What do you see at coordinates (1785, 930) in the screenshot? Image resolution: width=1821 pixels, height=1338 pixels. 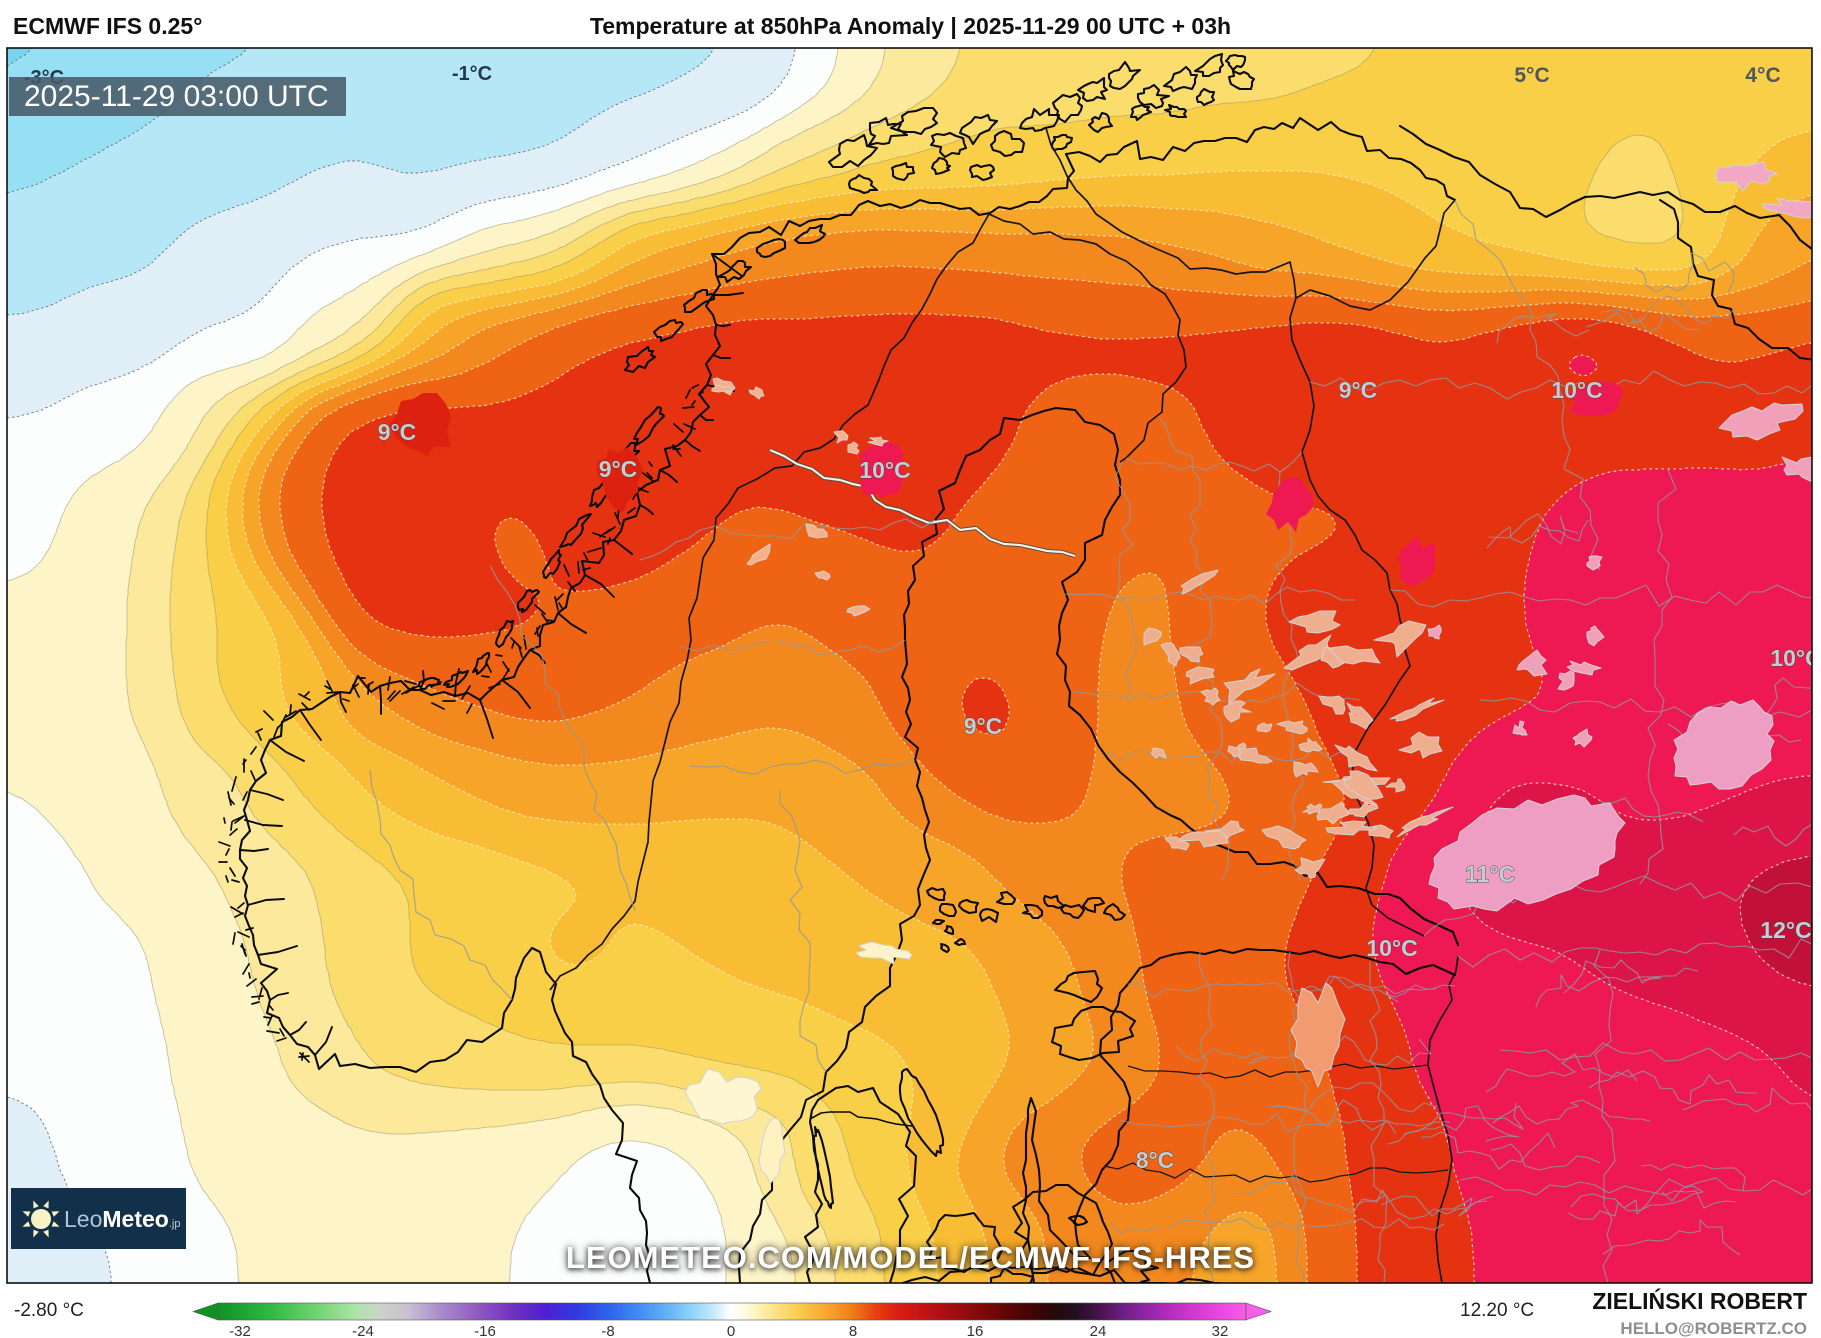 I see `svg-text: 12°C` at bounding box center [1785, 930].